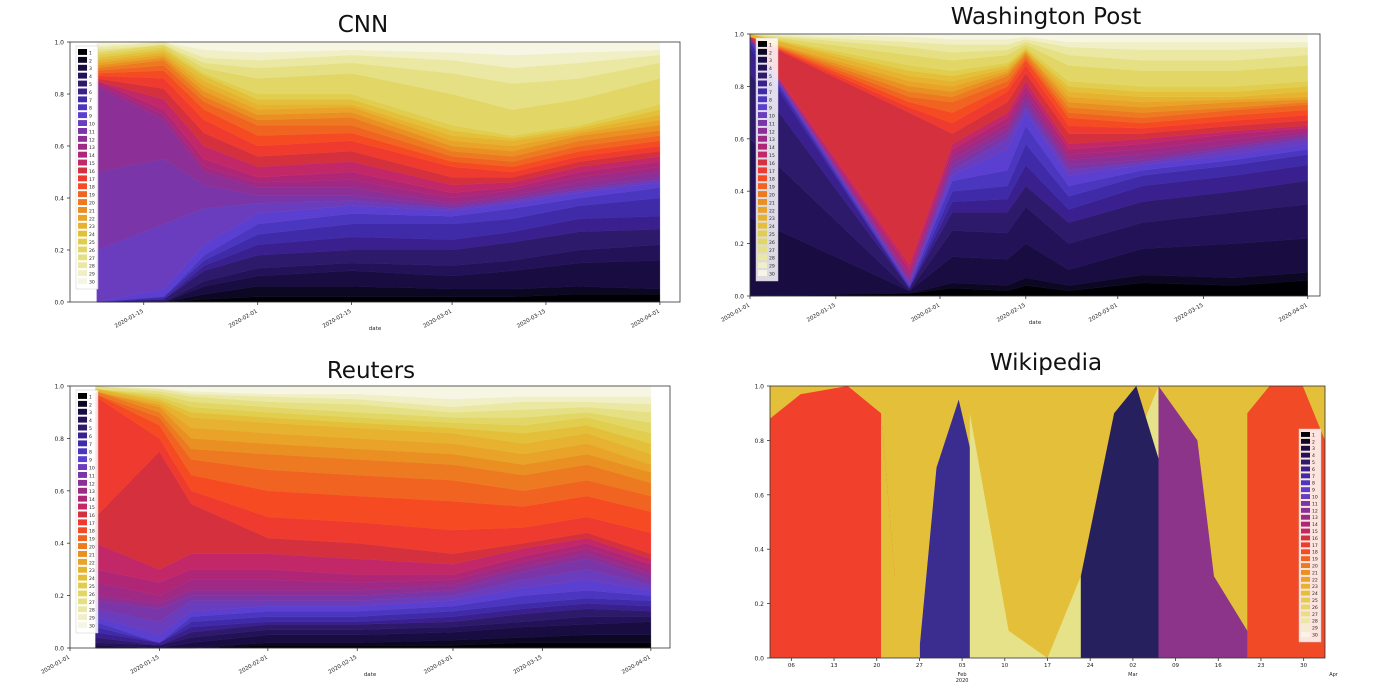 Image resolution: width=1381 pixels, height=690 pixels. What do you see at coordinates (92, 571) in the screenshot?
I see `legend-label-23: 23` at bounding box center [92, 571].